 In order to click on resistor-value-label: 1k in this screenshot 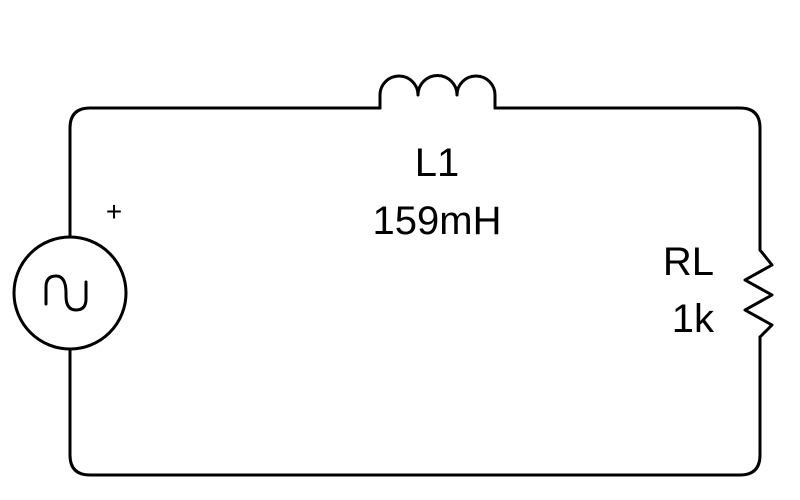, I will do `click(693, 319)`.